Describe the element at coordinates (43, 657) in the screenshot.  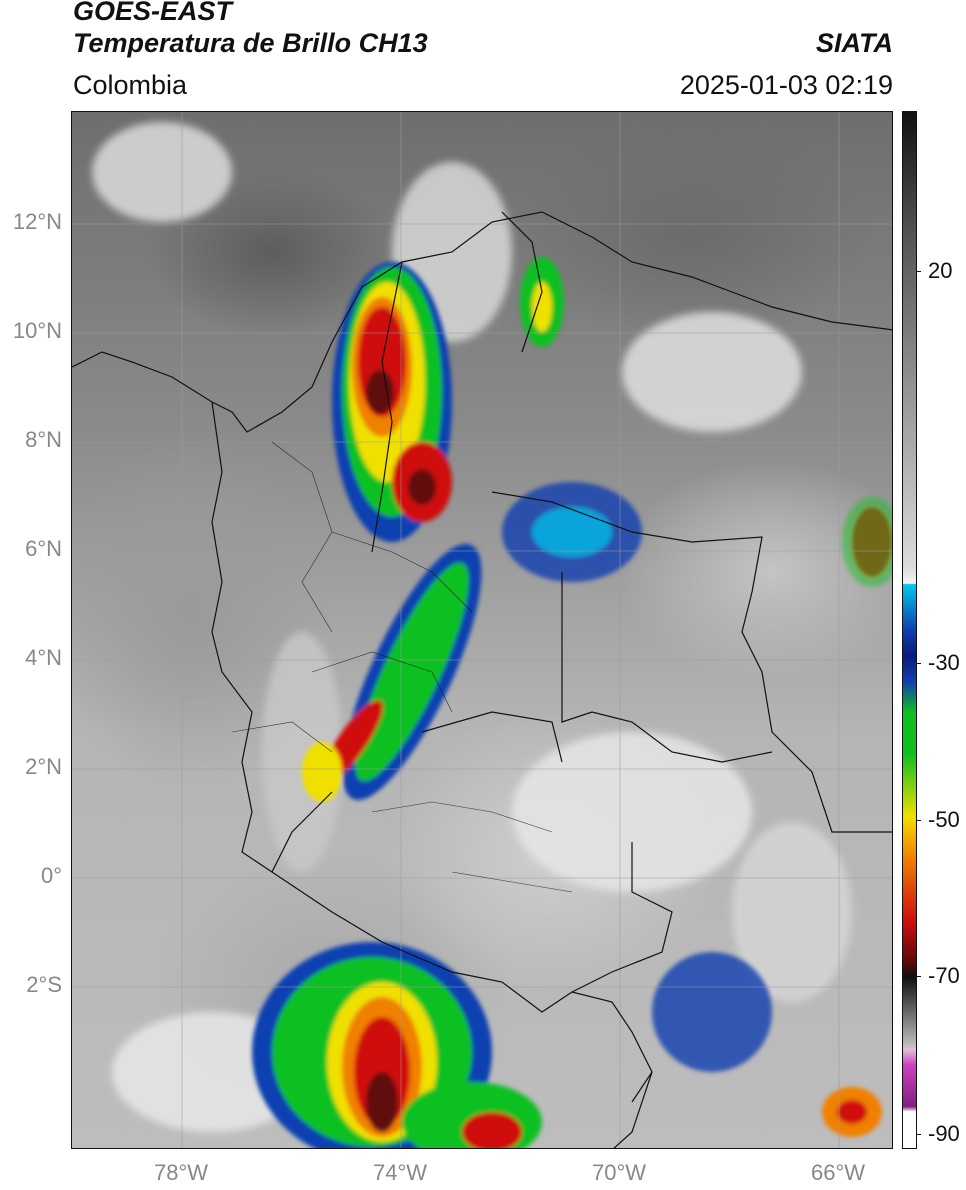
I see `lat-label-4n: 4°N` at that location.